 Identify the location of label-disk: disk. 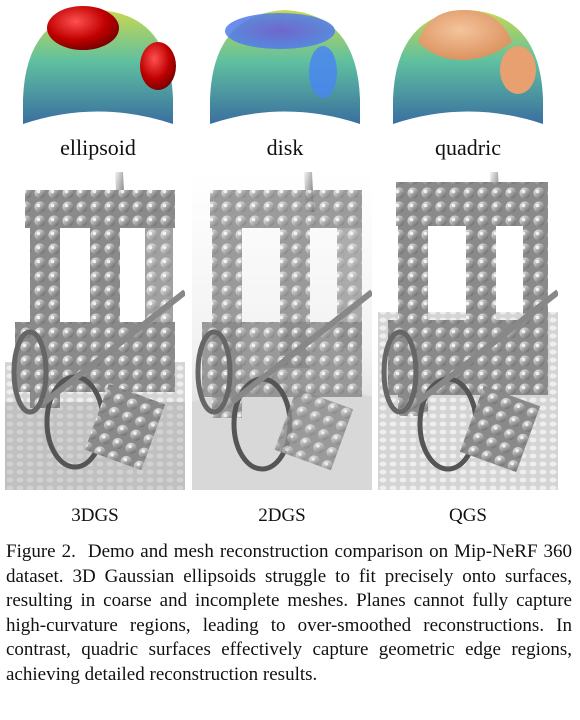
(285, 148).